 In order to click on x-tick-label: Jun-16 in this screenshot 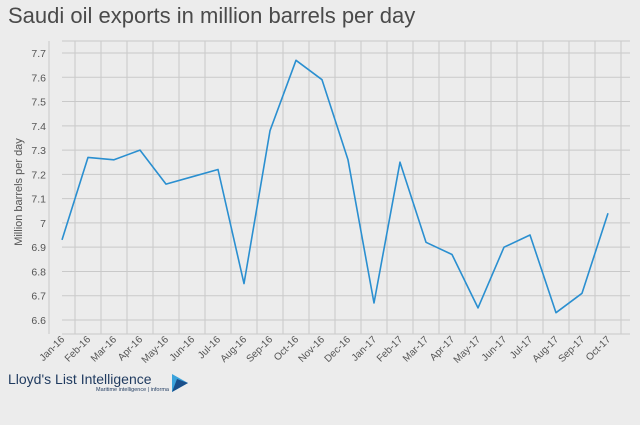, I will do `click(183, 349)`.